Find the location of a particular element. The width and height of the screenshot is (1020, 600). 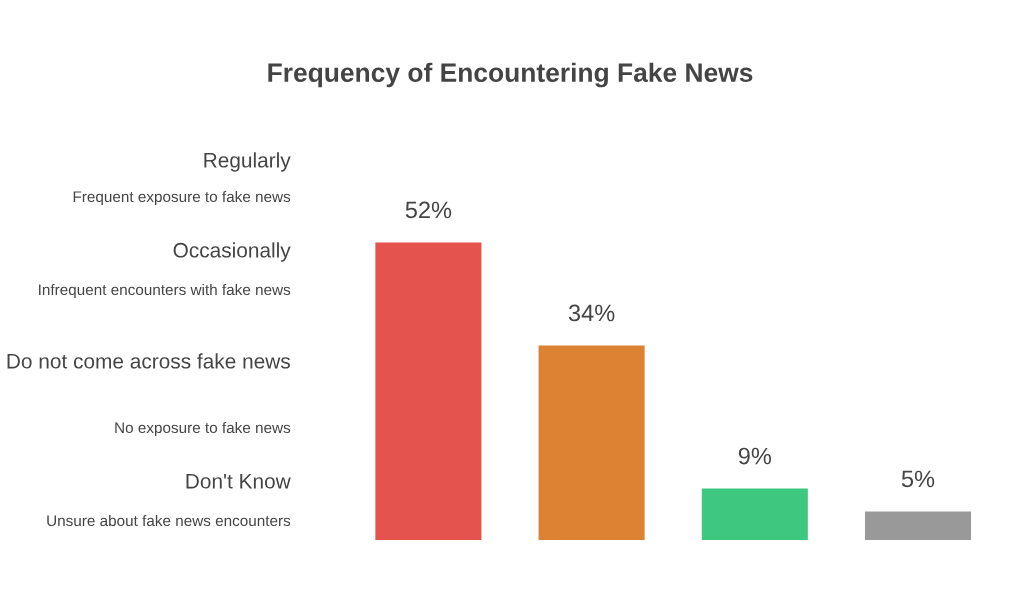

text: Do not come across fake news is located at coordinates (148, 361).